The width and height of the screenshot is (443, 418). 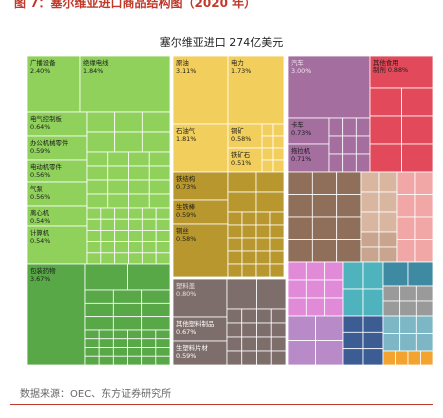 I want to click on tile-value-4: 0.56%, so click(x=40, y=175).